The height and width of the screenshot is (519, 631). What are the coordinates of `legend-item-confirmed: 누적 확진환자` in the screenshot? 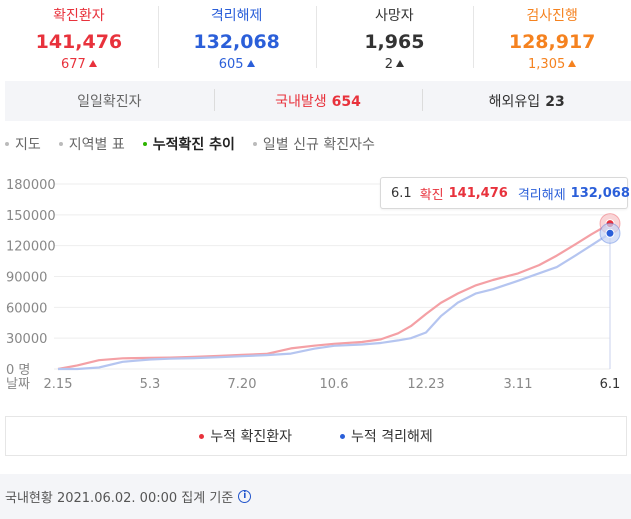 It's located at (245, 436).